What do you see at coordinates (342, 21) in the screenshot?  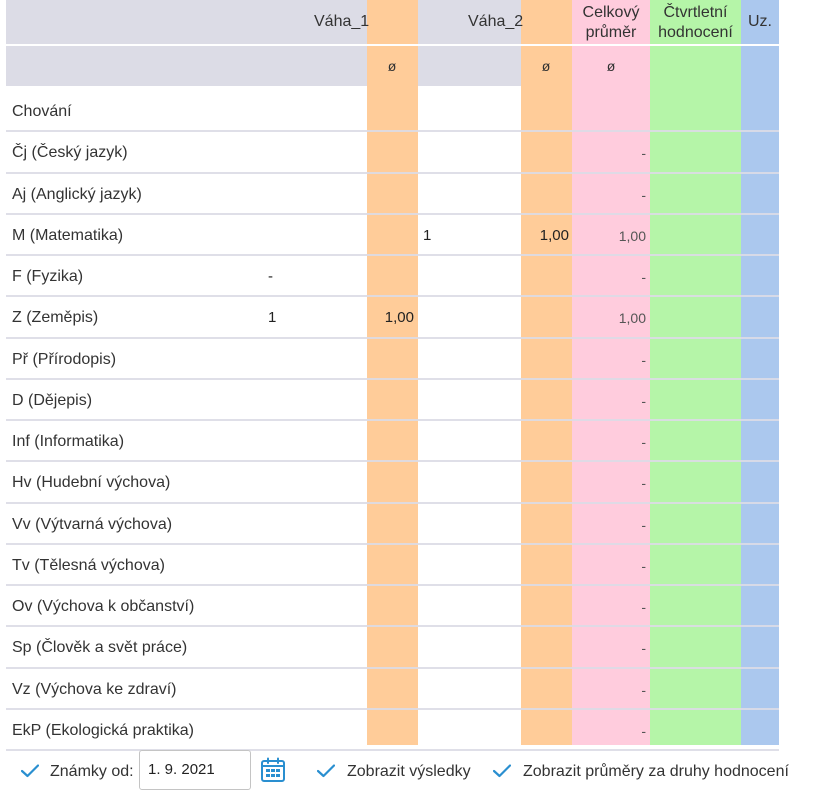 I see `header-vaha1: Váha_1` at bounding box center [342, 21].